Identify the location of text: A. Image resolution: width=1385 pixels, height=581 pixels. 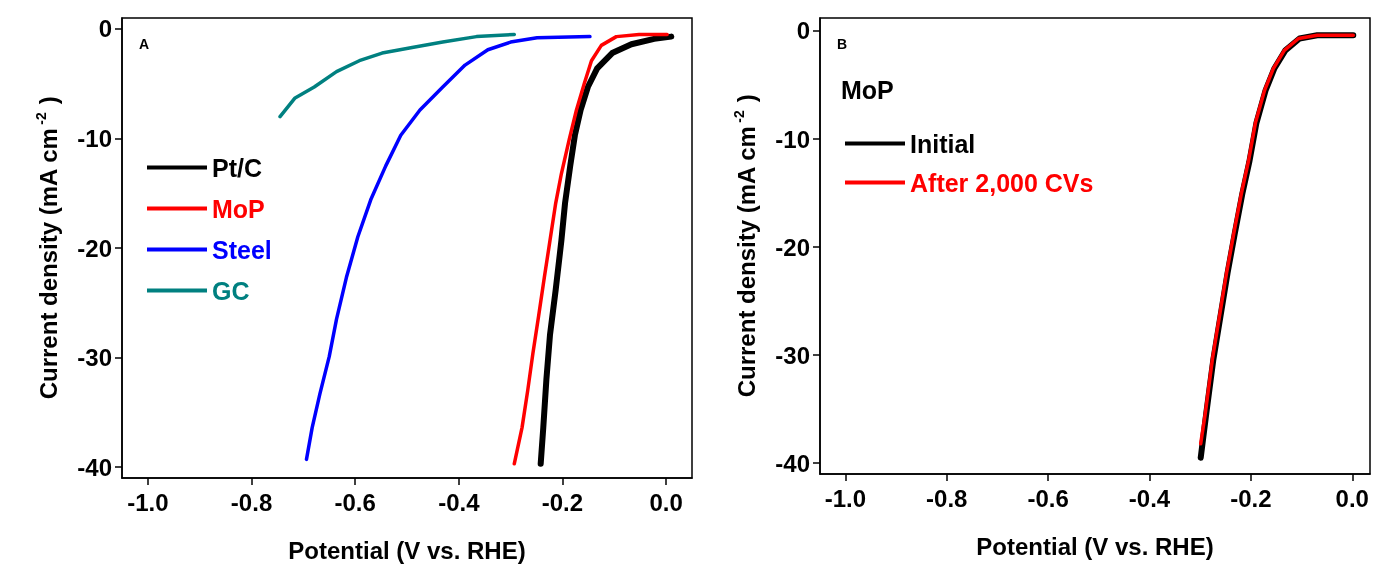
(144, 44).